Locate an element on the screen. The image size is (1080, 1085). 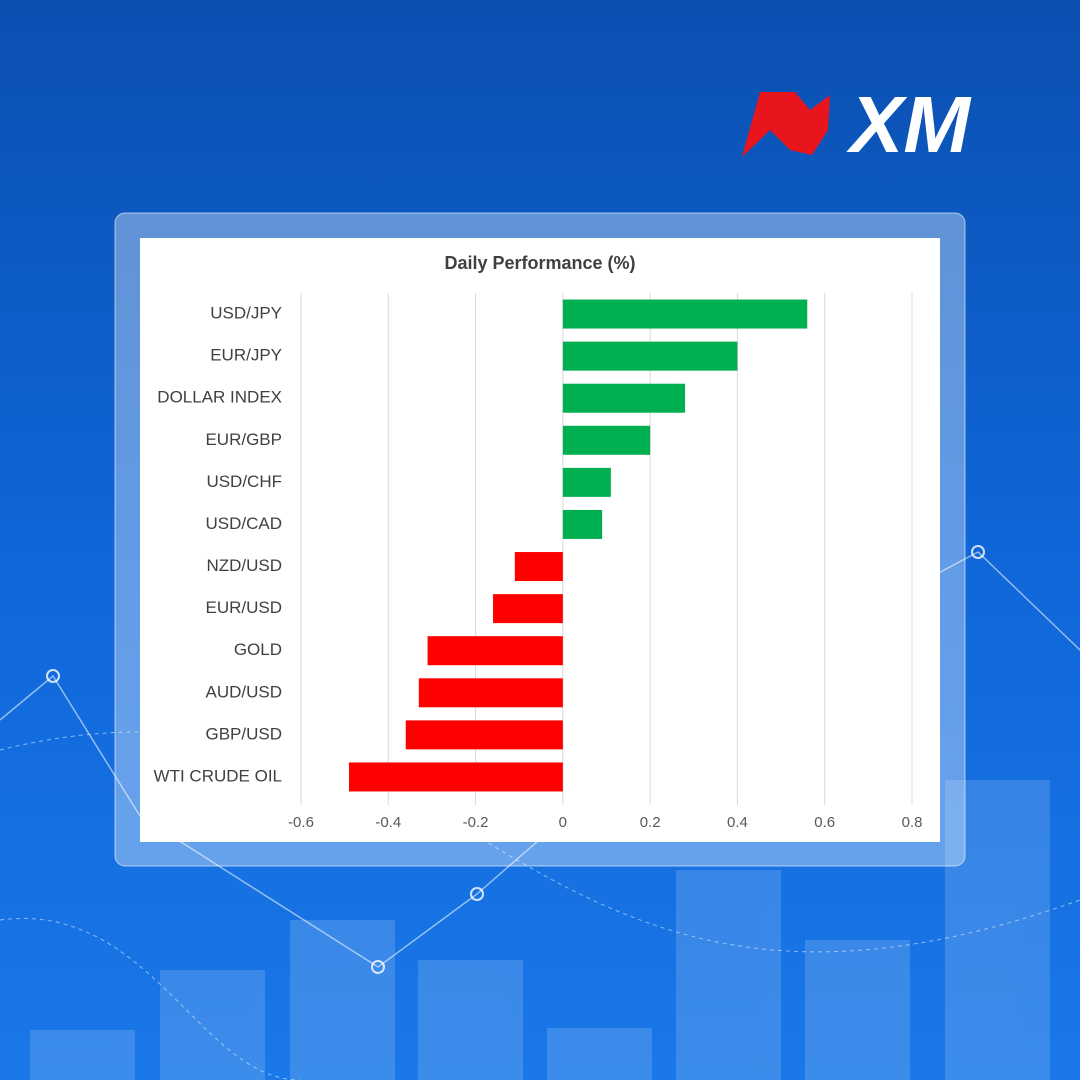
y-tick-label: AUD/USD is located at coordinates (243, 691).